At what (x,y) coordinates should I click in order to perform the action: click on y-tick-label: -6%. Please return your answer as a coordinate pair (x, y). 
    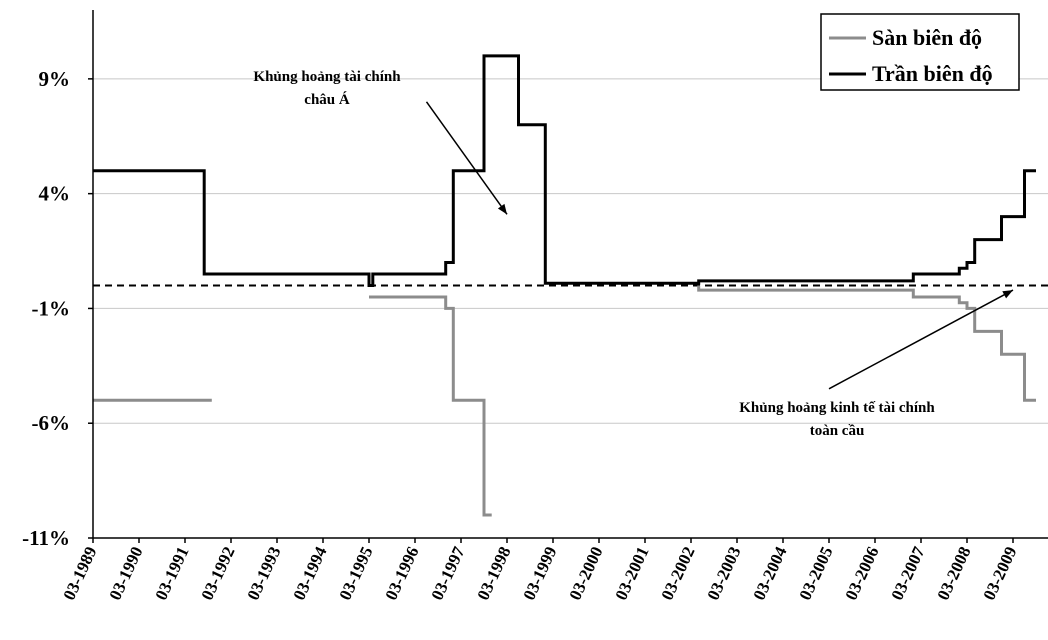
    Looking at the image, I should click on (51, 423).